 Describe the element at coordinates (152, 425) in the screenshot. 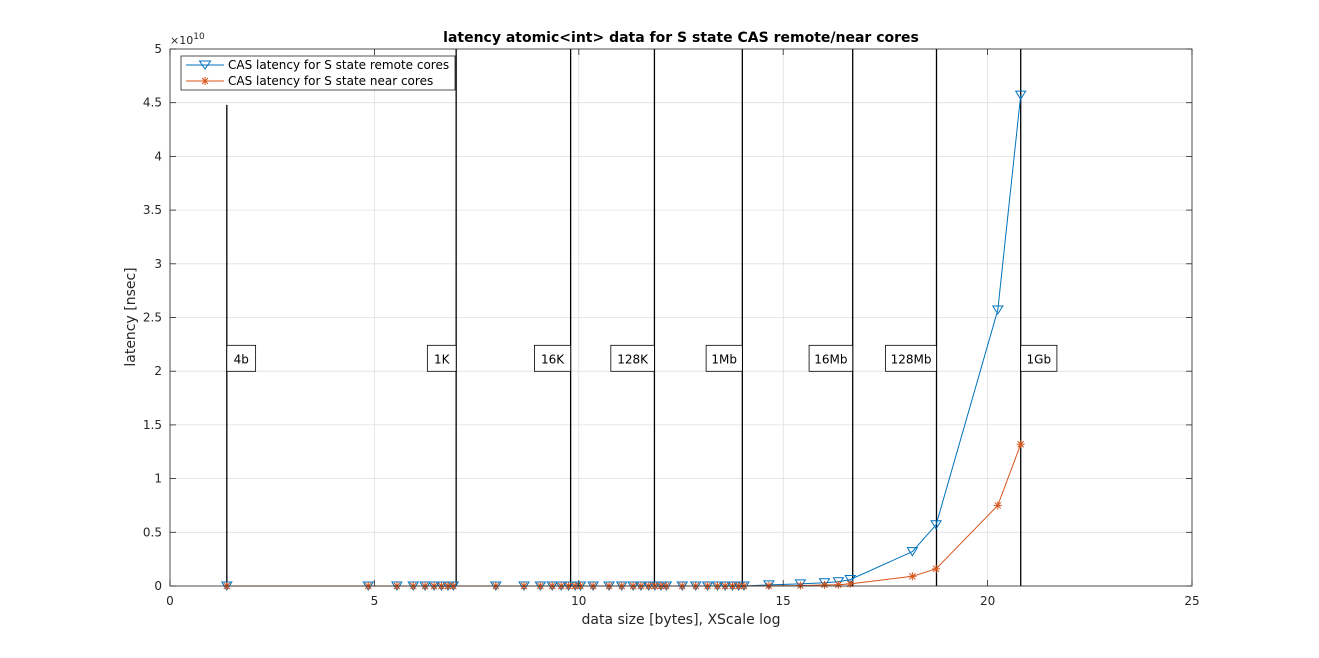

I see `y-tick-label: 1.5` at that location.